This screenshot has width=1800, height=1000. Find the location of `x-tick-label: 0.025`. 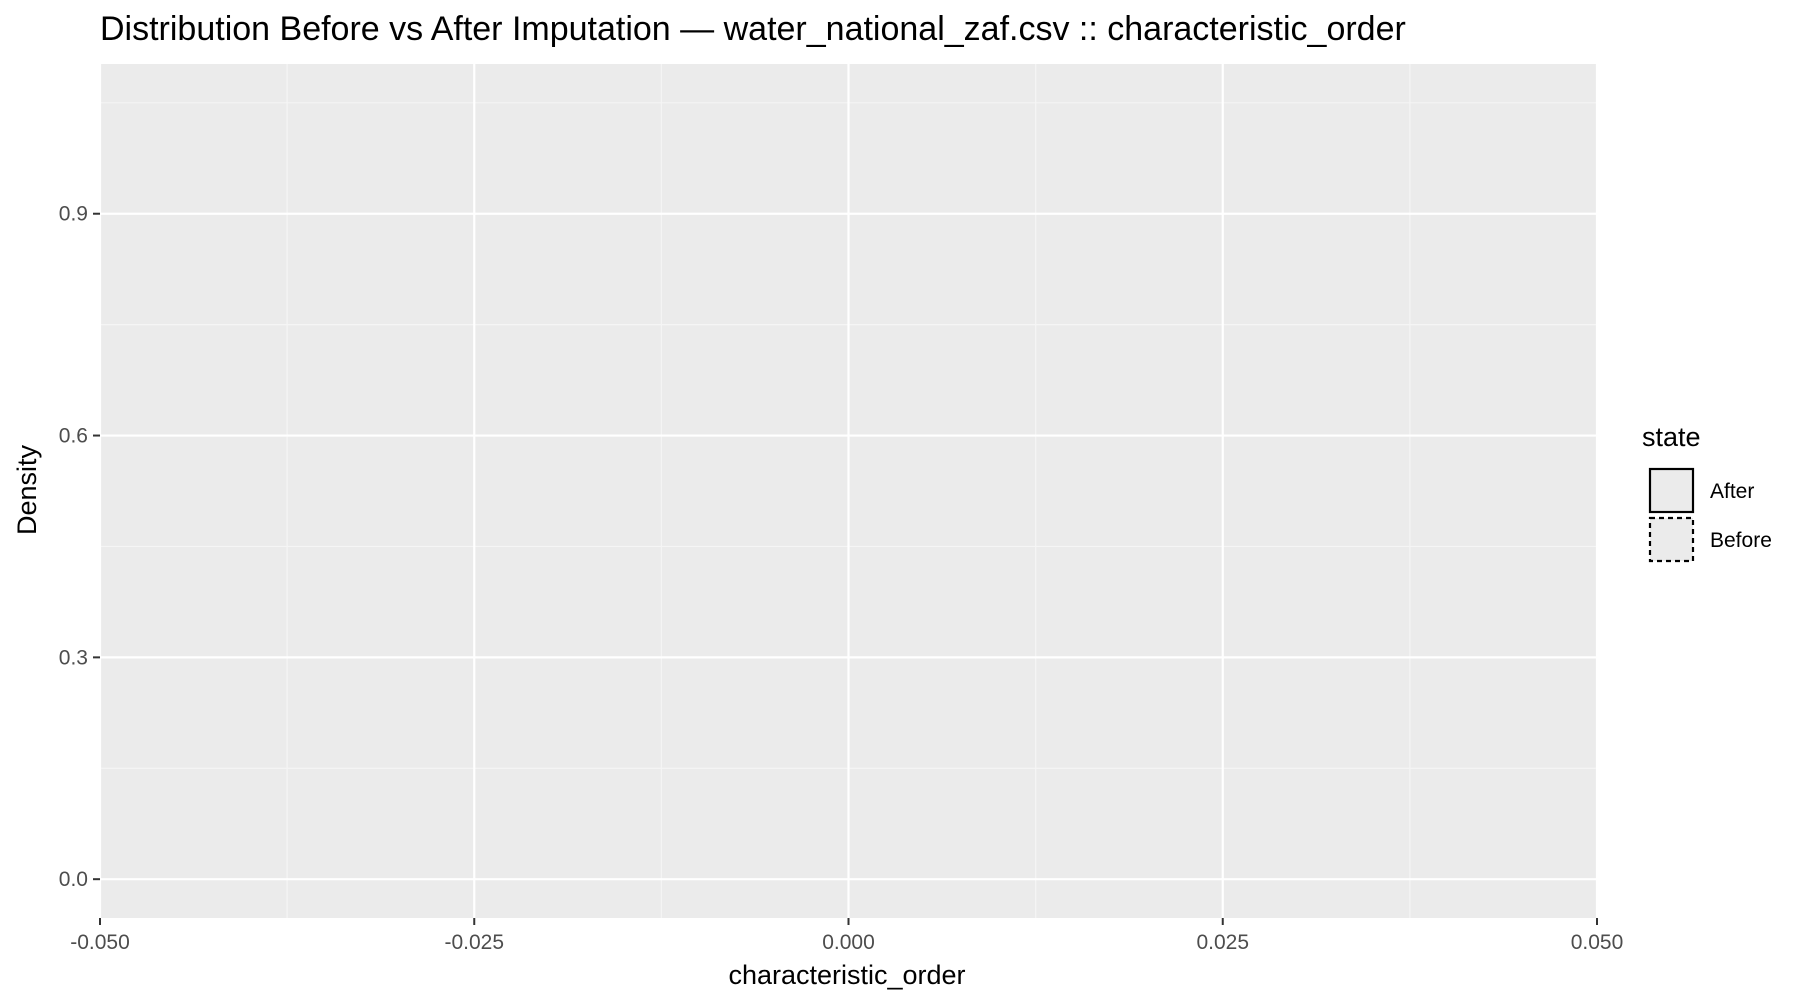

x-tick-label: 0.025 is located at coordinates (1222, 942).